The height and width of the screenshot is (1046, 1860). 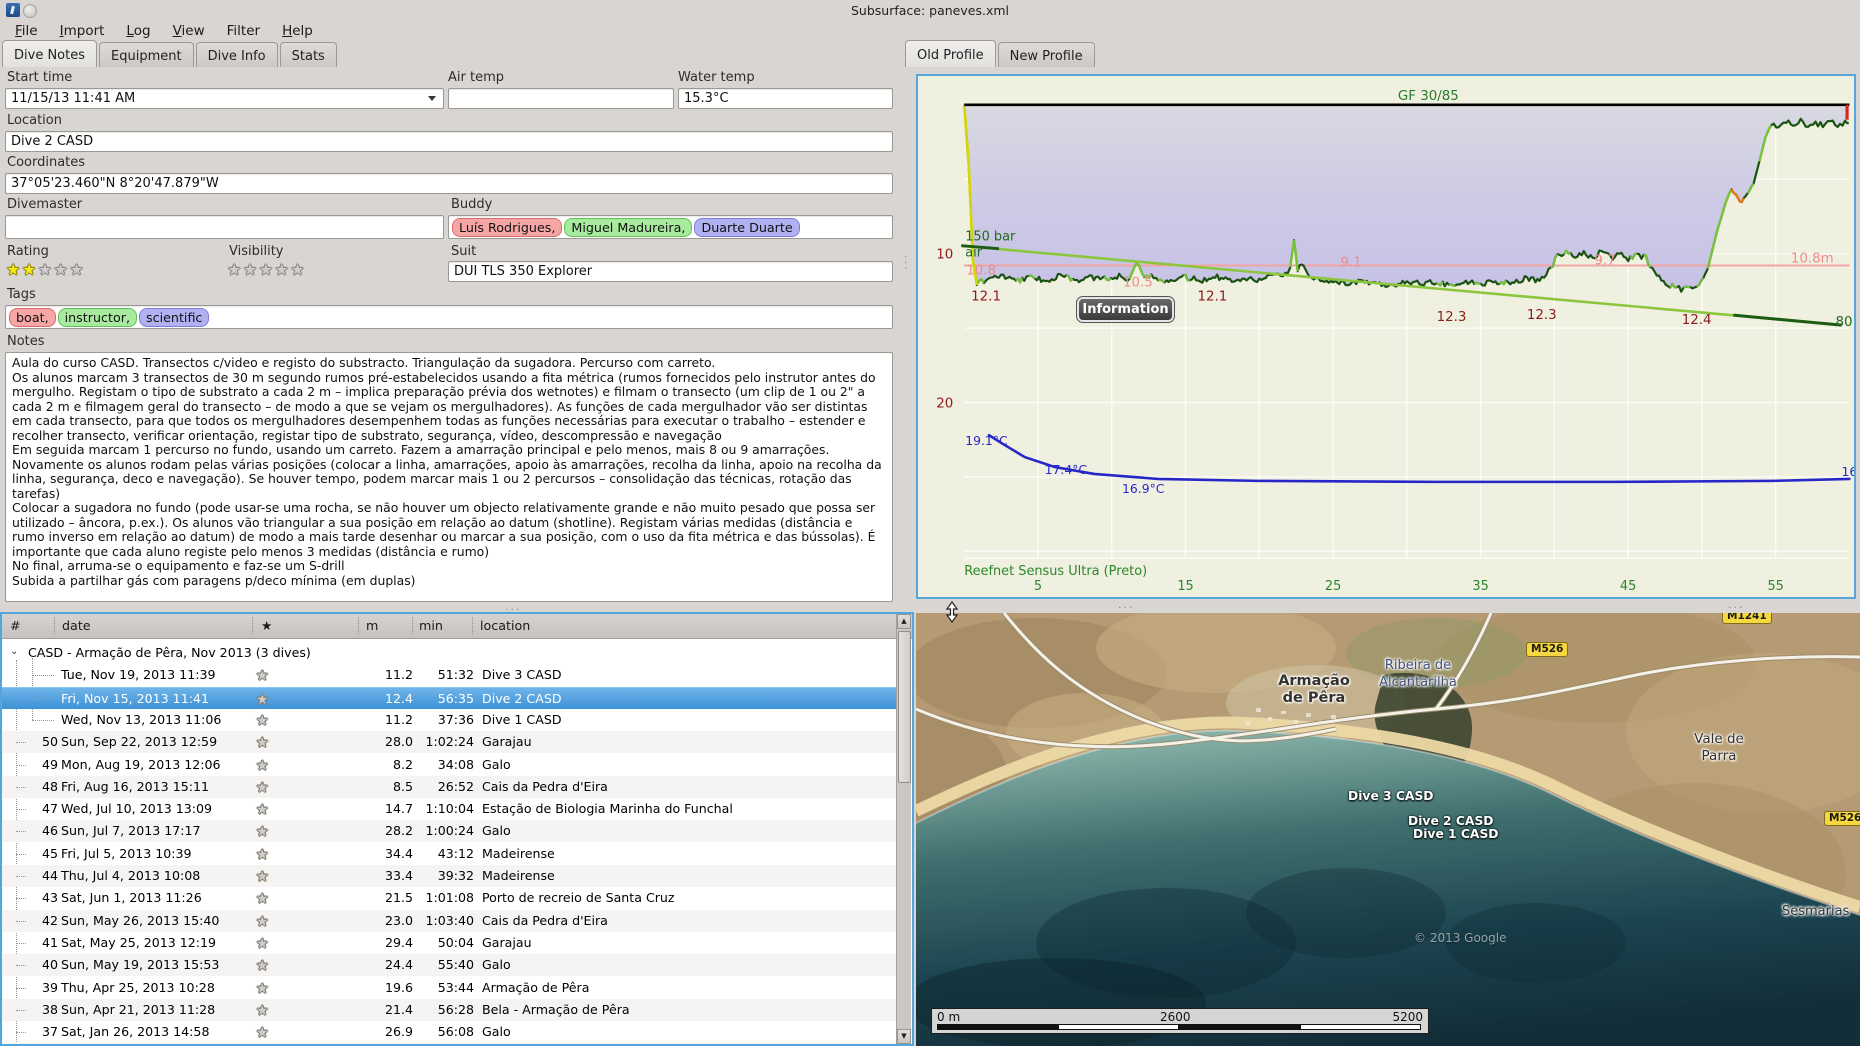 What do you see at coordinates (1747, 618) in the screenshot?
I see `road-badge: M1241` at bounding box center [1747, 618].